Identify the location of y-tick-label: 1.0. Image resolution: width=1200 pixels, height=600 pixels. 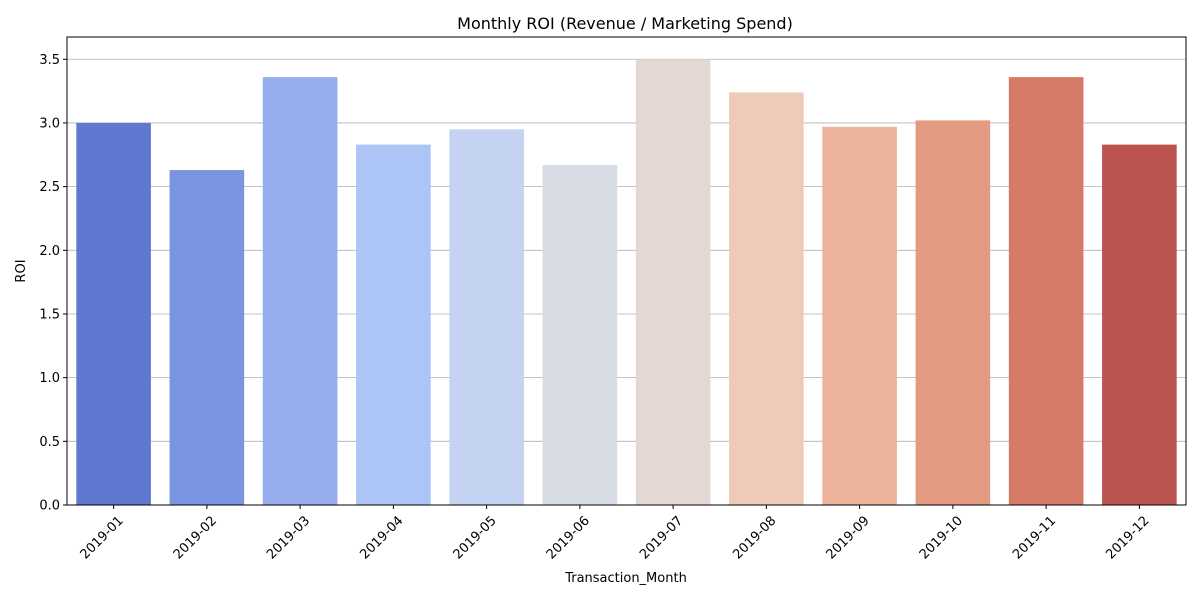
(49, 378).